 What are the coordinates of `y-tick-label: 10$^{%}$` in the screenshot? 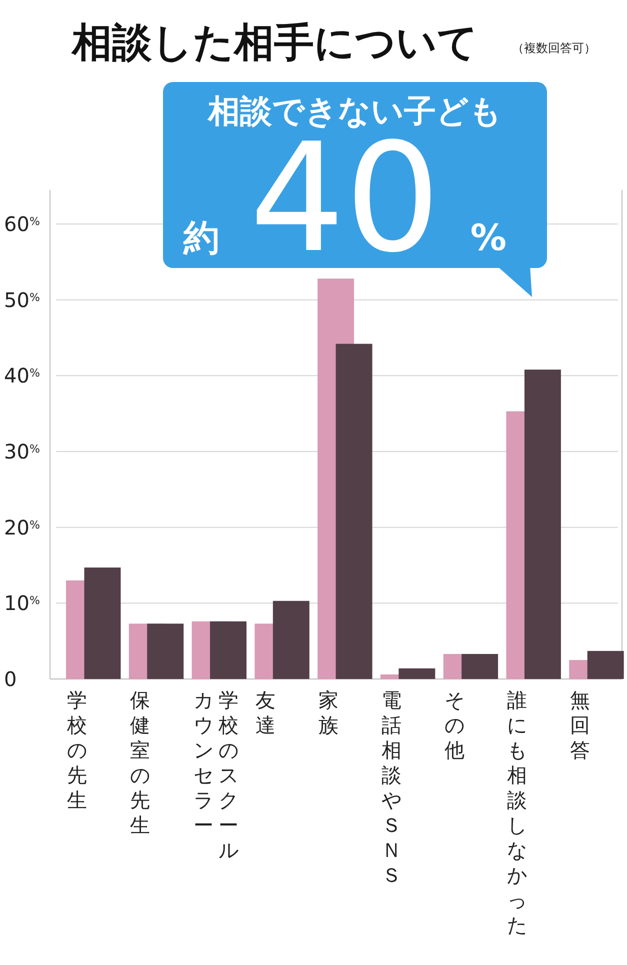 It's located at (22, 603).